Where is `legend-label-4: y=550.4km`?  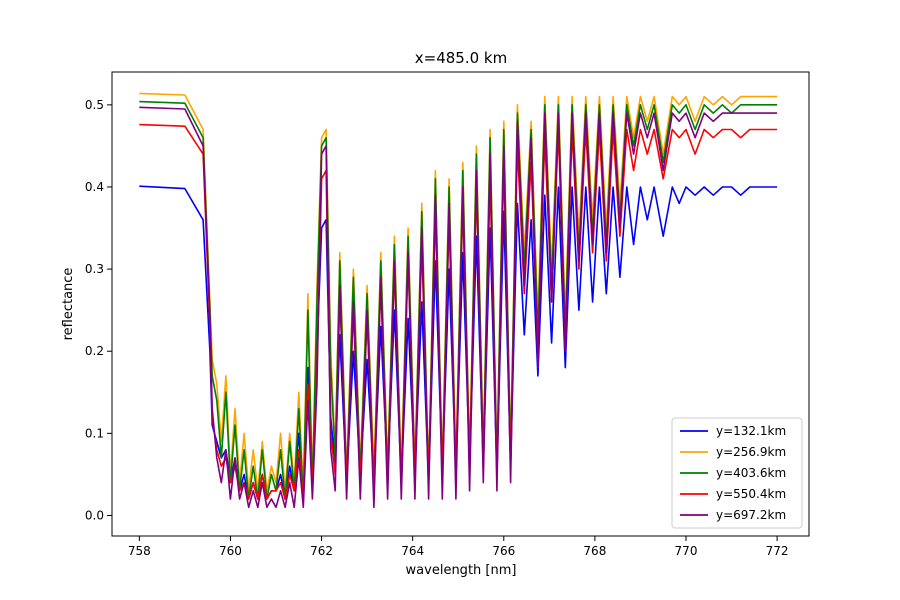 legend-label-4: y=550.4km is located at coordinates (751, 494).